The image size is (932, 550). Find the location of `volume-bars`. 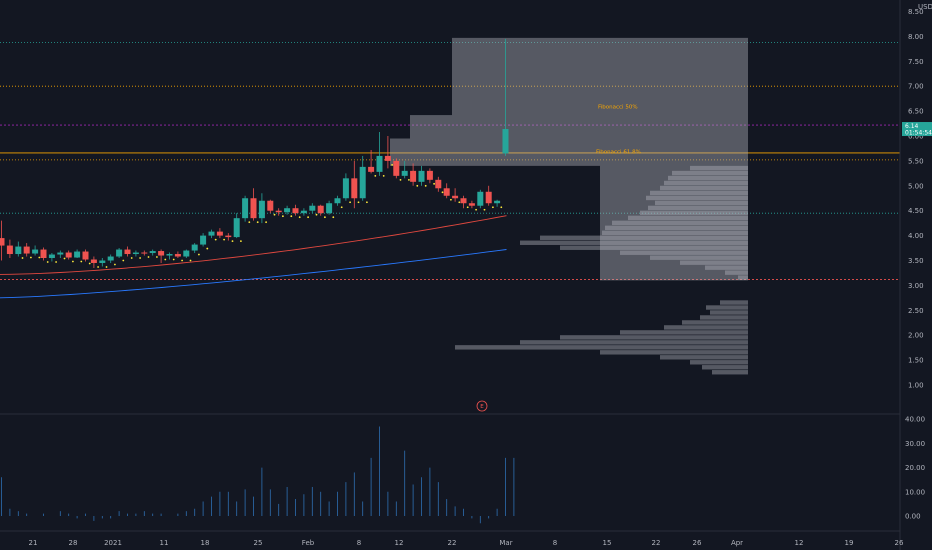

volume-bars is located at coordinates (258, 475).